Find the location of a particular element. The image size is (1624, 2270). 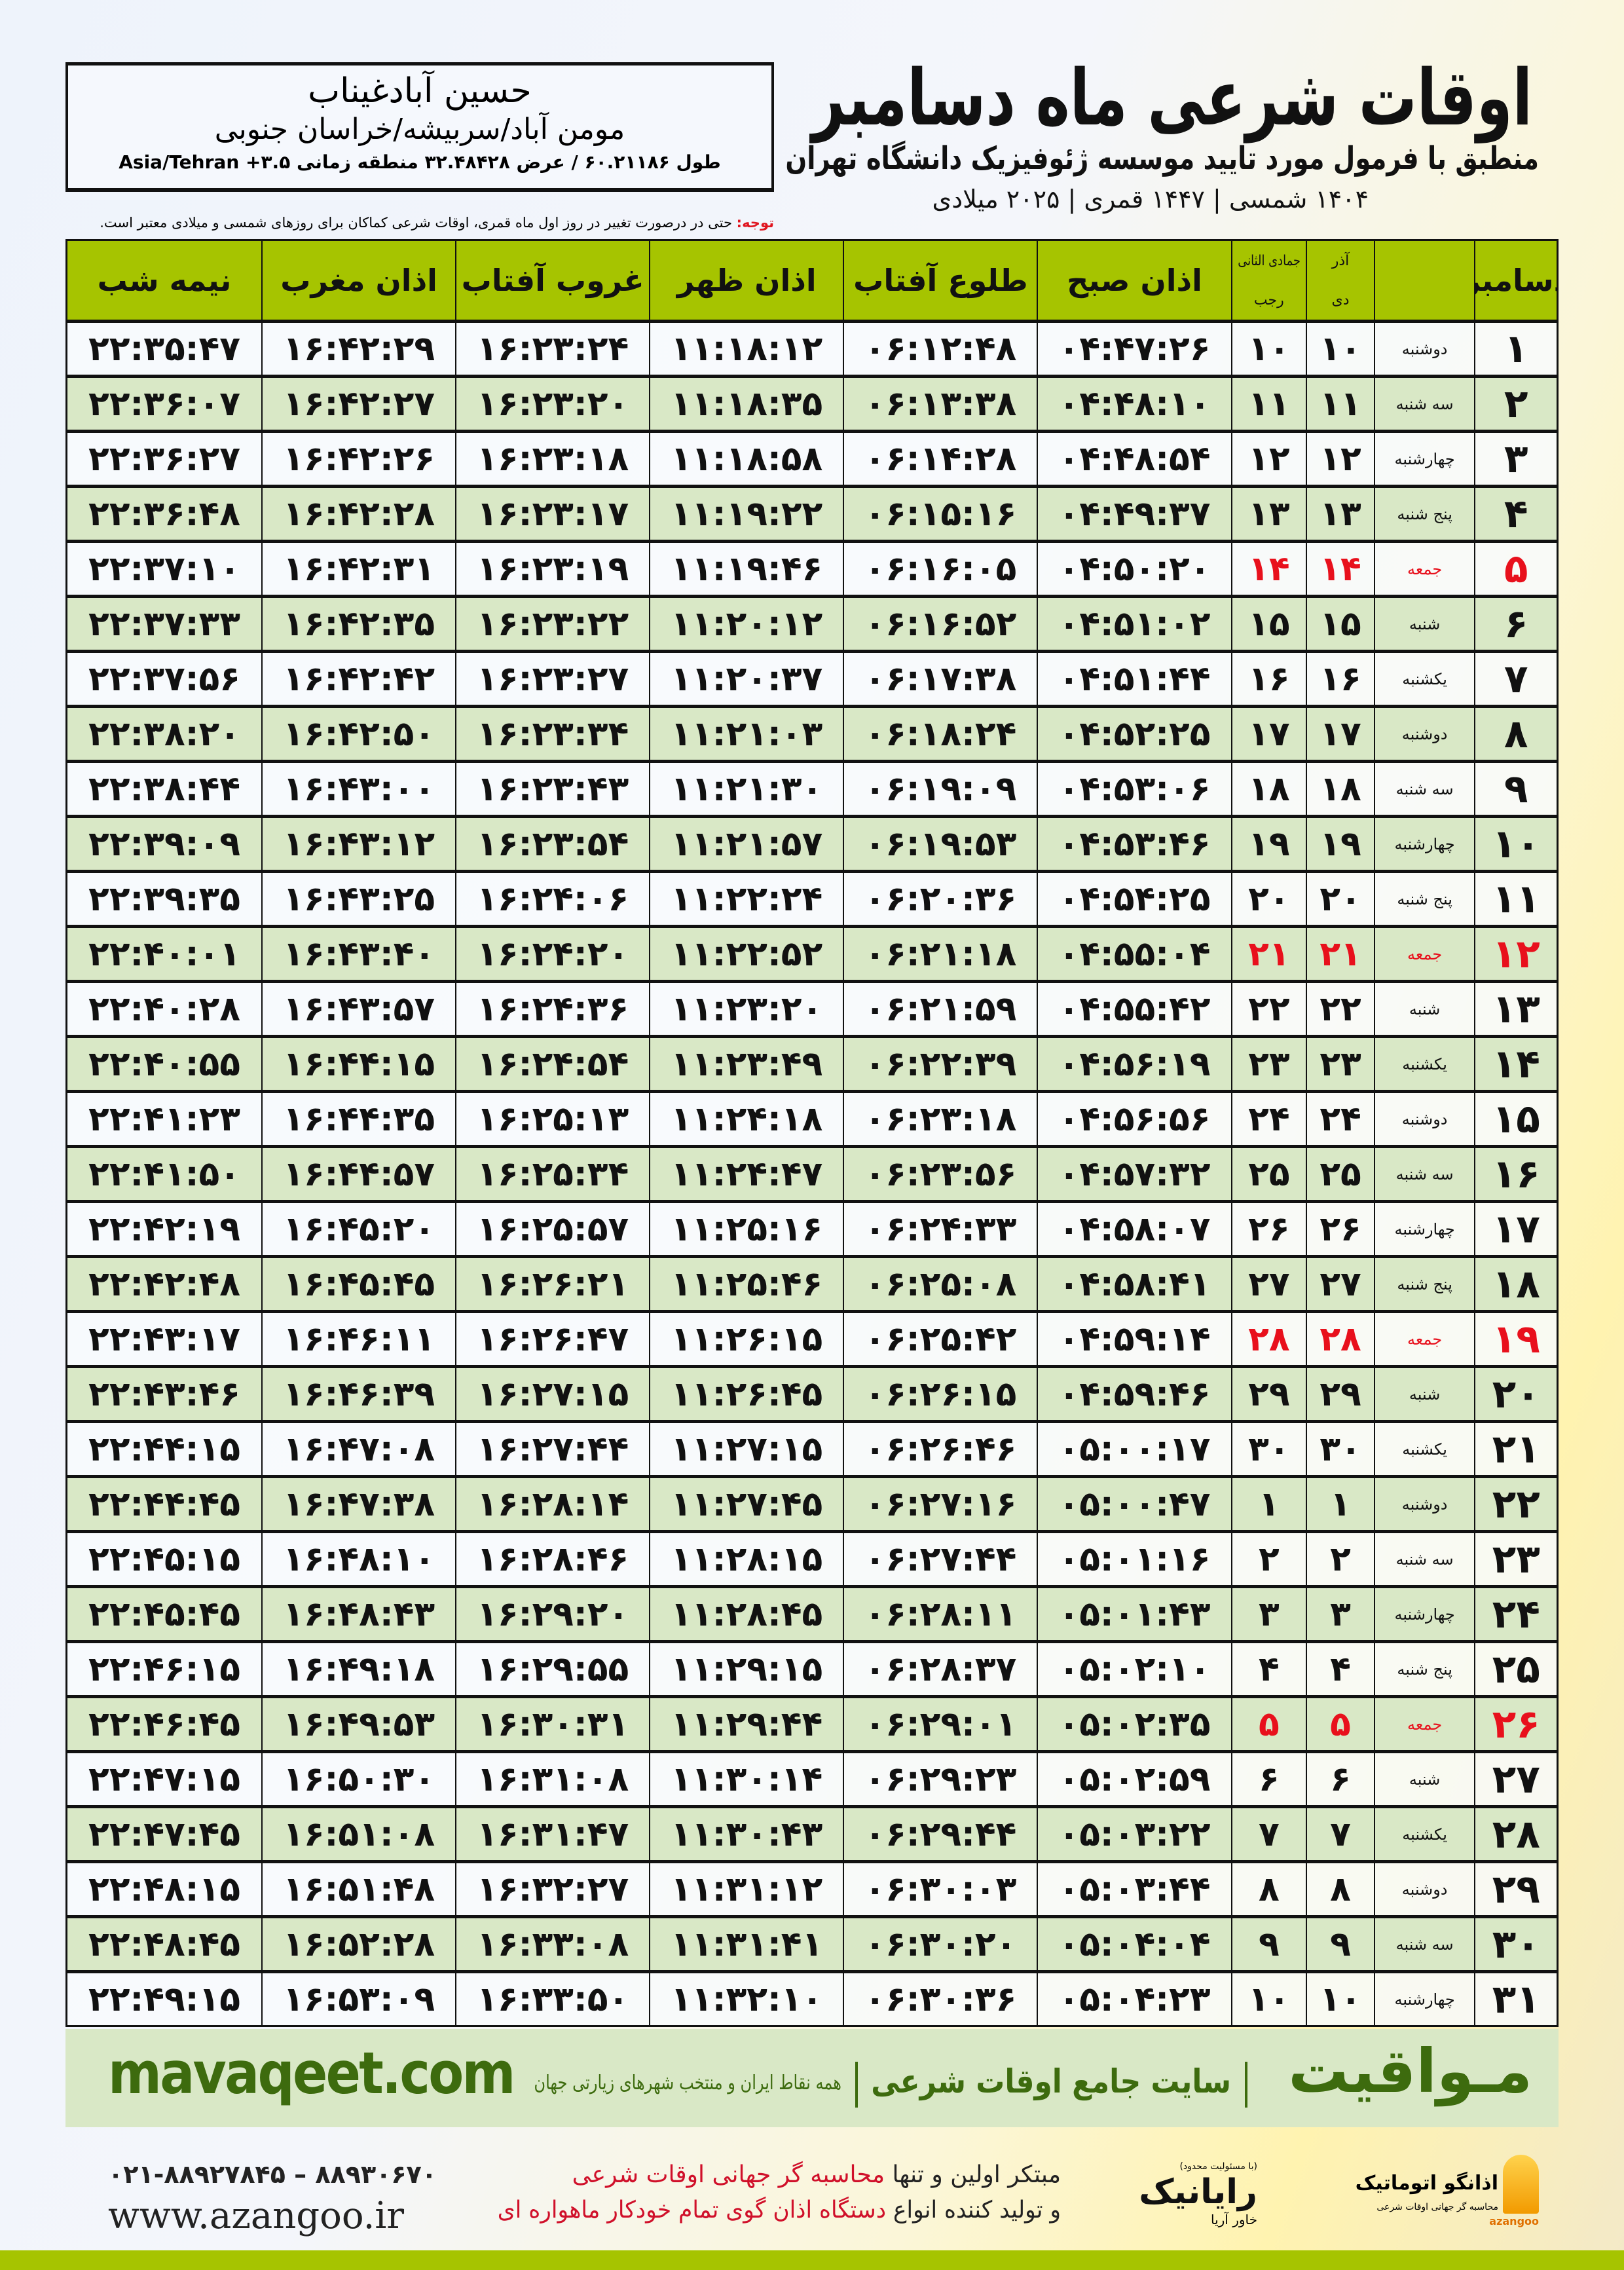

cell-nimeh: ۲۲:۴۷:۴۵ is located at coordinates (164, 1834).